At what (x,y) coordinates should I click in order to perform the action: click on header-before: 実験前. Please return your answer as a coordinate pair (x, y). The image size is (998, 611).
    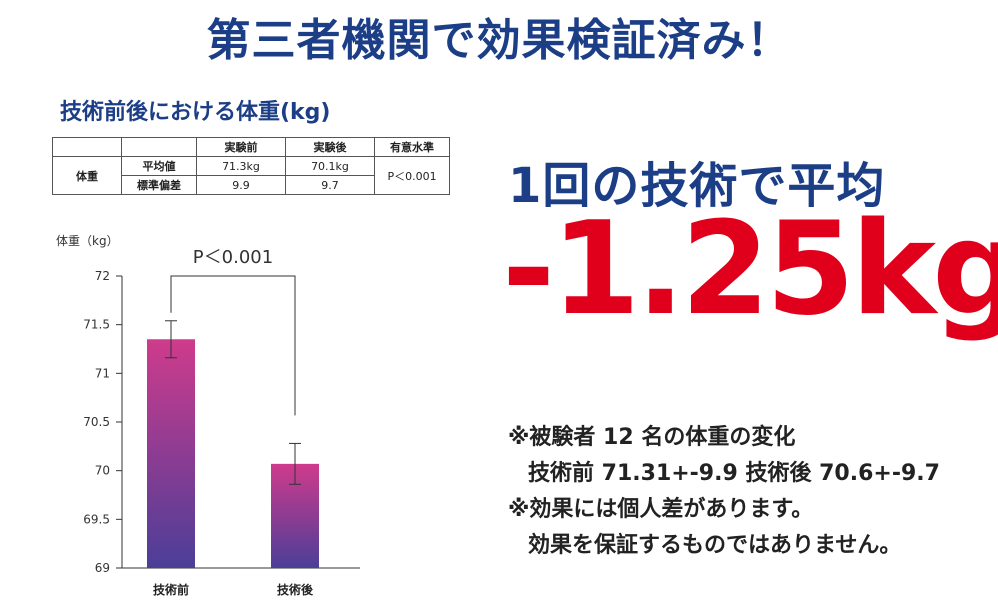
    Looking at the image, I should click on (241, 147).